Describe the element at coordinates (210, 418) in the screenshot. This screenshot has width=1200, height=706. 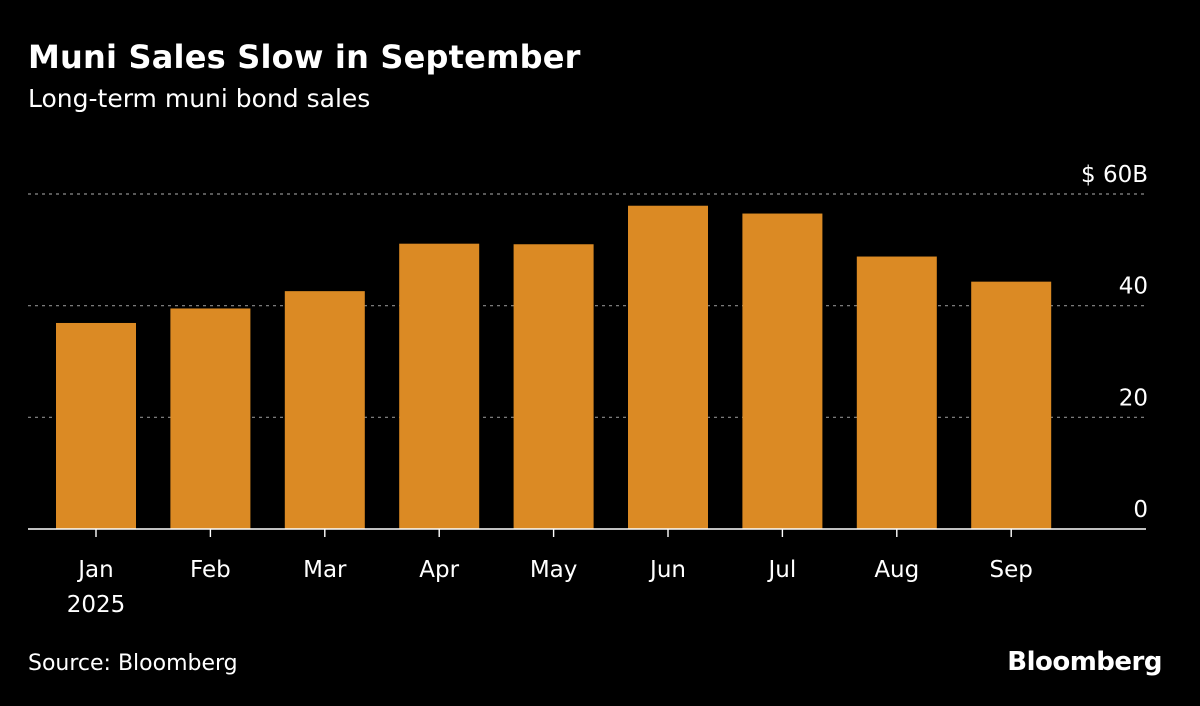
I see `bar-feb` at that location.